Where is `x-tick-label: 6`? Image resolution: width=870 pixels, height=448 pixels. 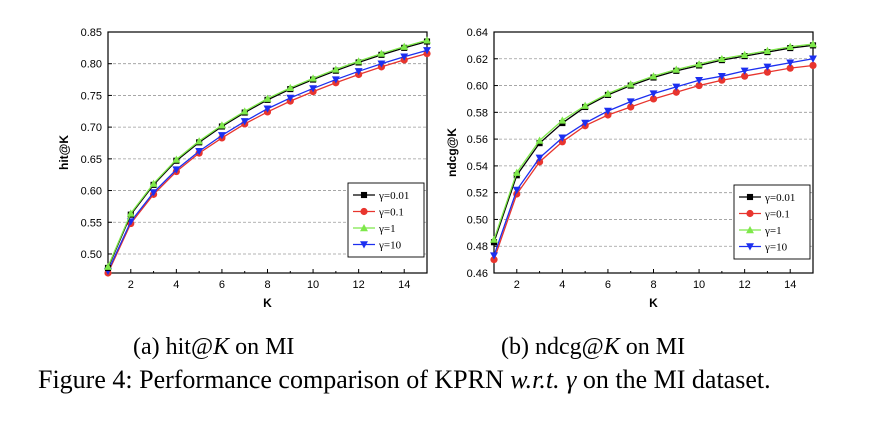
x-tick-label: 6 is located at coordinates (608, 285).